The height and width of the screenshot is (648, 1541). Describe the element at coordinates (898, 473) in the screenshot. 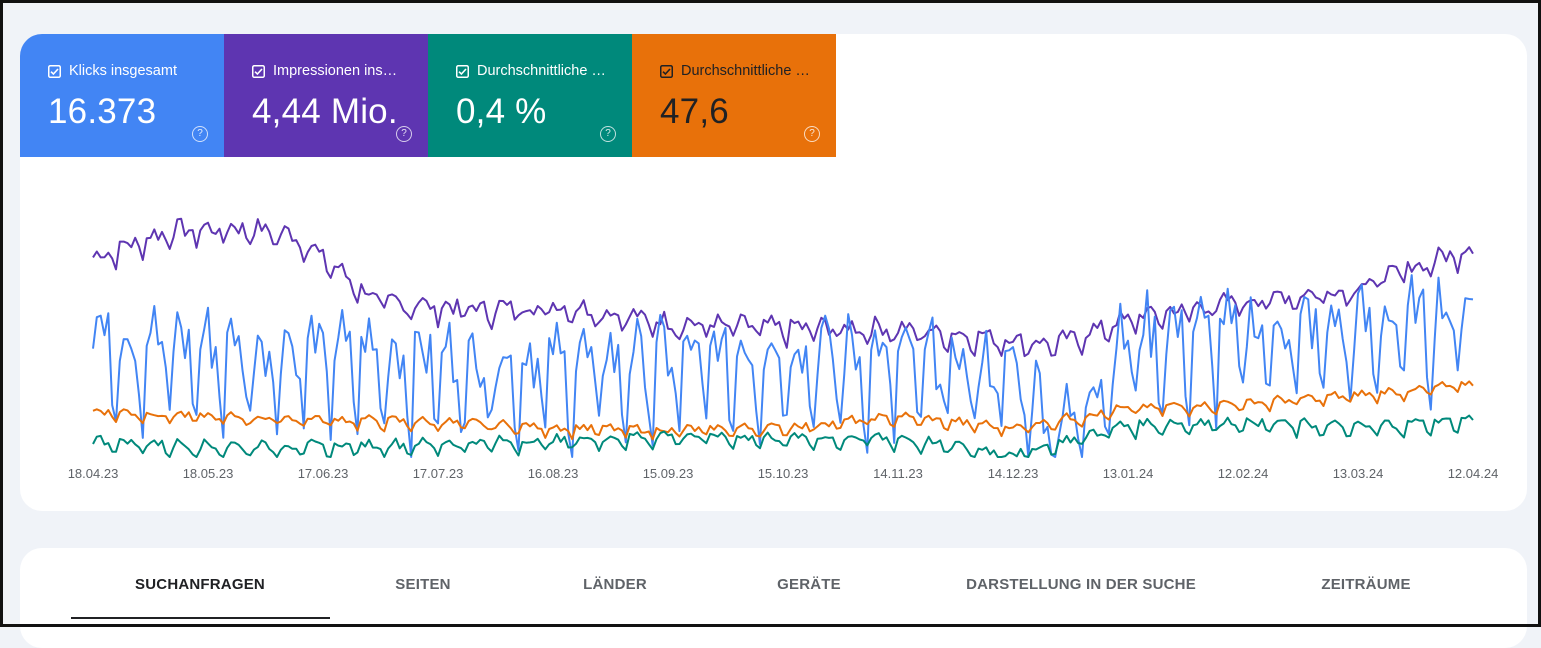

I see `x-tick-label: 14.11.23` at that location.